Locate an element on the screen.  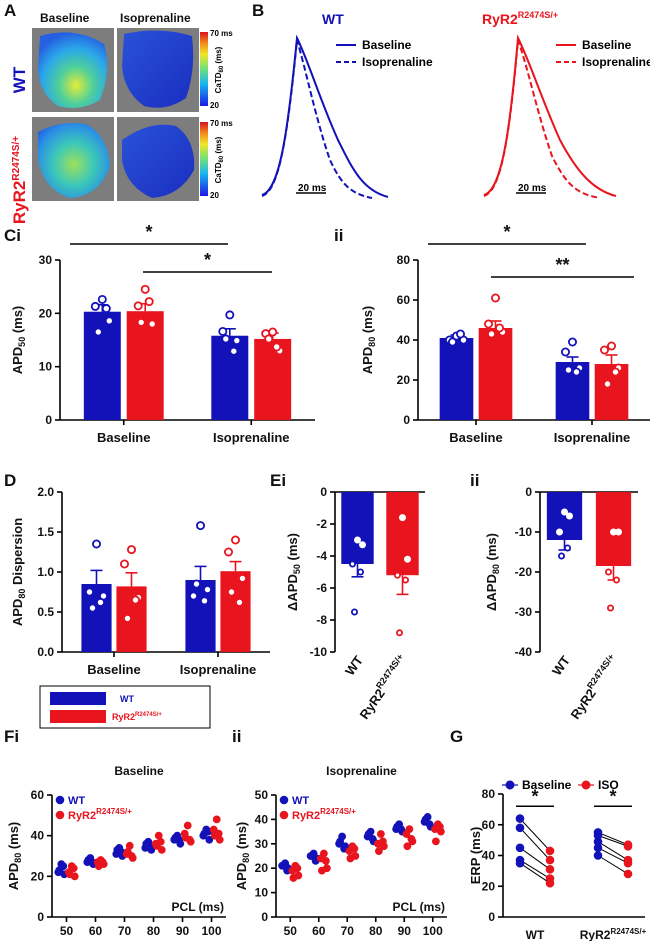
legend-box: WT RyR2R2474S/+ is located at coordinates (125, 707).